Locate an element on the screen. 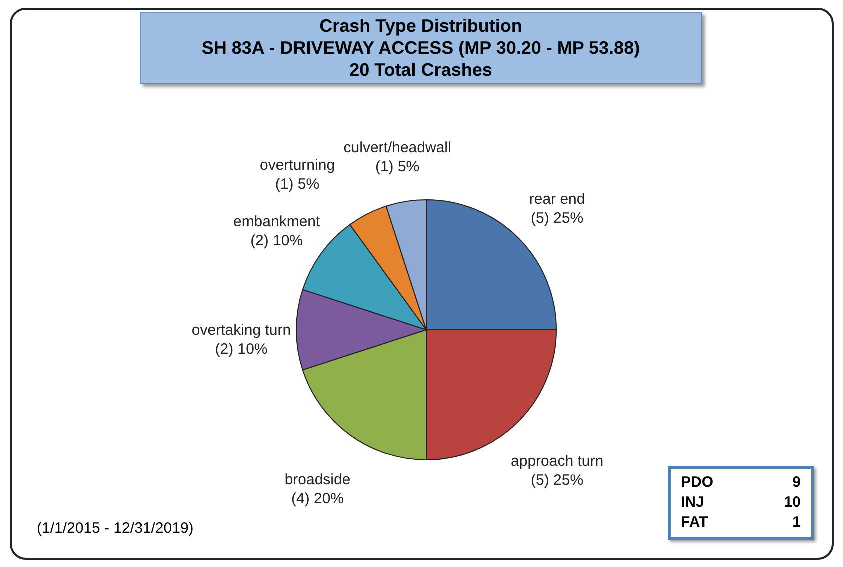 The height and width of the screenshot is (567, 843). slice-label: overturning is located at coordinates (298, 165).